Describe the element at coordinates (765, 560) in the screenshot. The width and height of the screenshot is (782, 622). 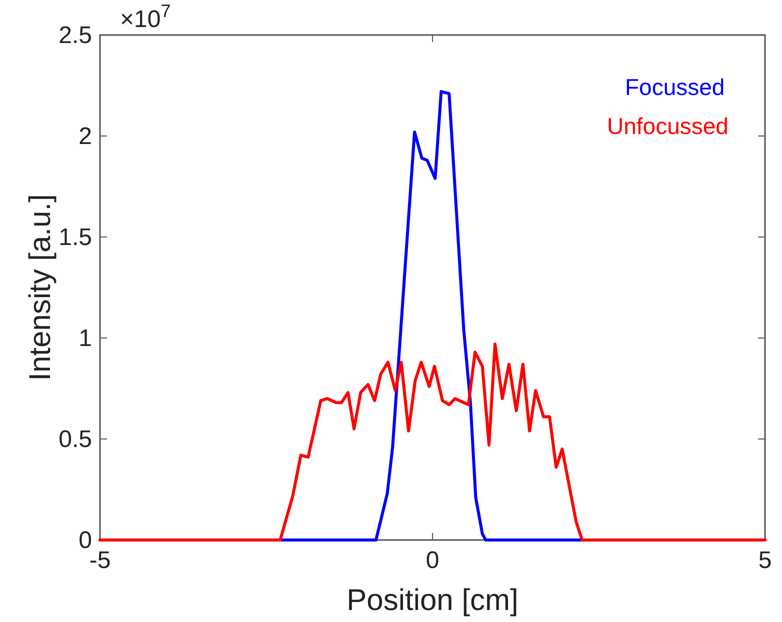
I see `x-tick-label: 5` at that location.